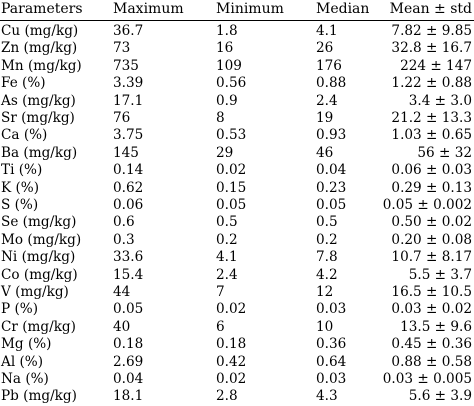  I want to click on cell-maximum: 0.62, so click(128, 187).